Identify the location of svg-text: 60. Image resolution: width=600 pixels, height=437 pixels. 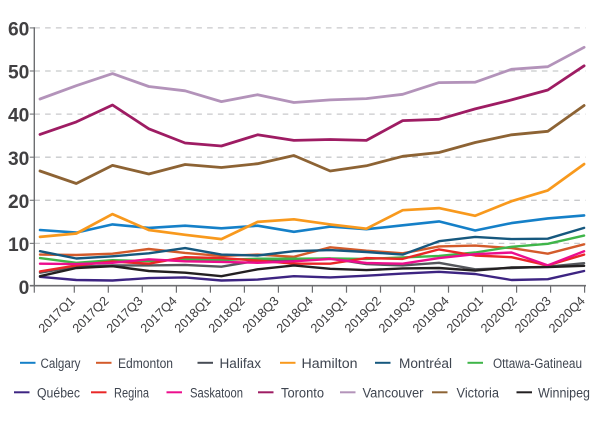
(18, 30).